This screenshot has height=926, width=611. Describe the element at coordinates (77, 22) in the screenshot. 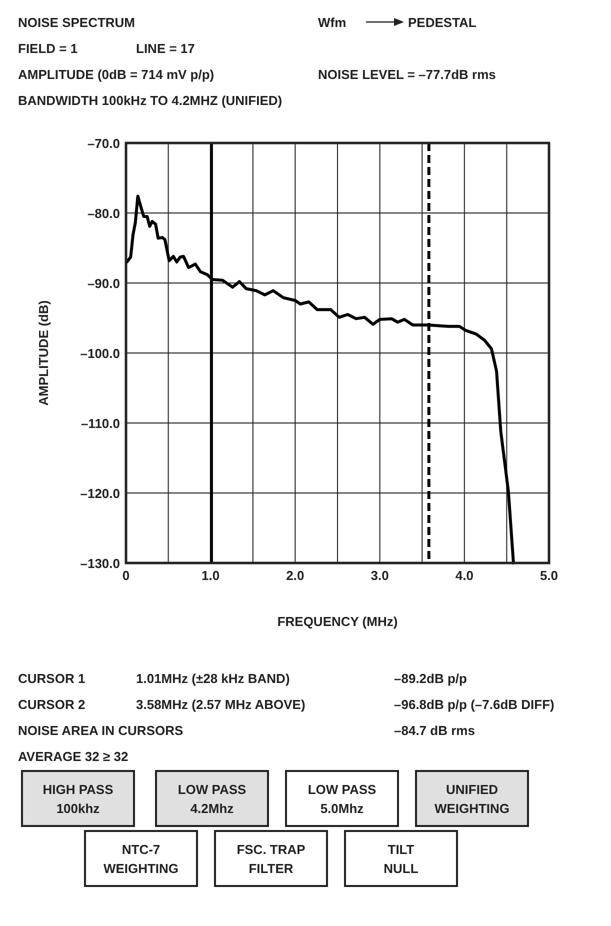

I see `chart-title: NOISE SPECTRUM` at that location.